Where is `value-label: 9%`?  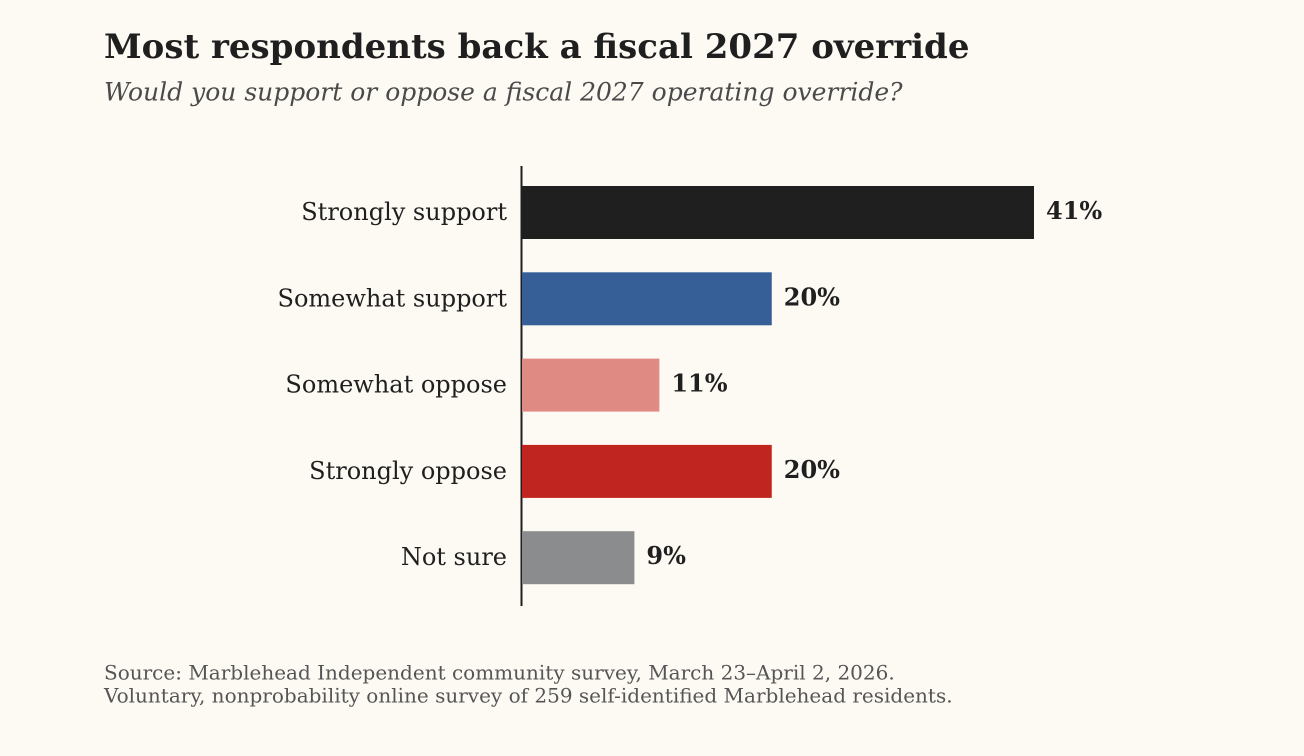
value-label: 9% is located at coordinates (666, 555).